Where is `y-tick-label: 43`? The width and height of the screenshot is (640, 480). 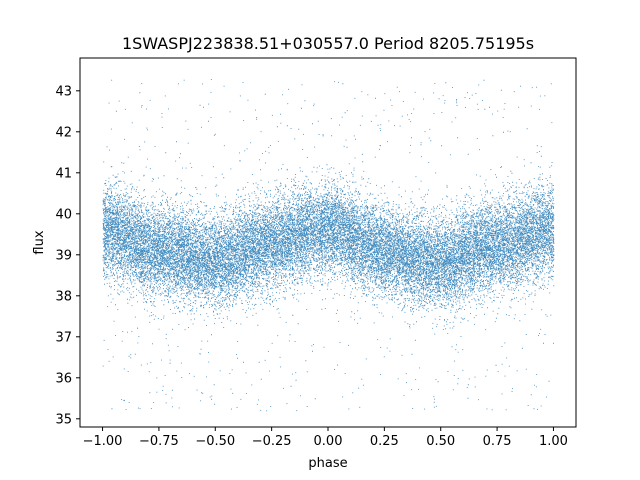
y-tick-label: 43 is located at coordinates (63, 91).